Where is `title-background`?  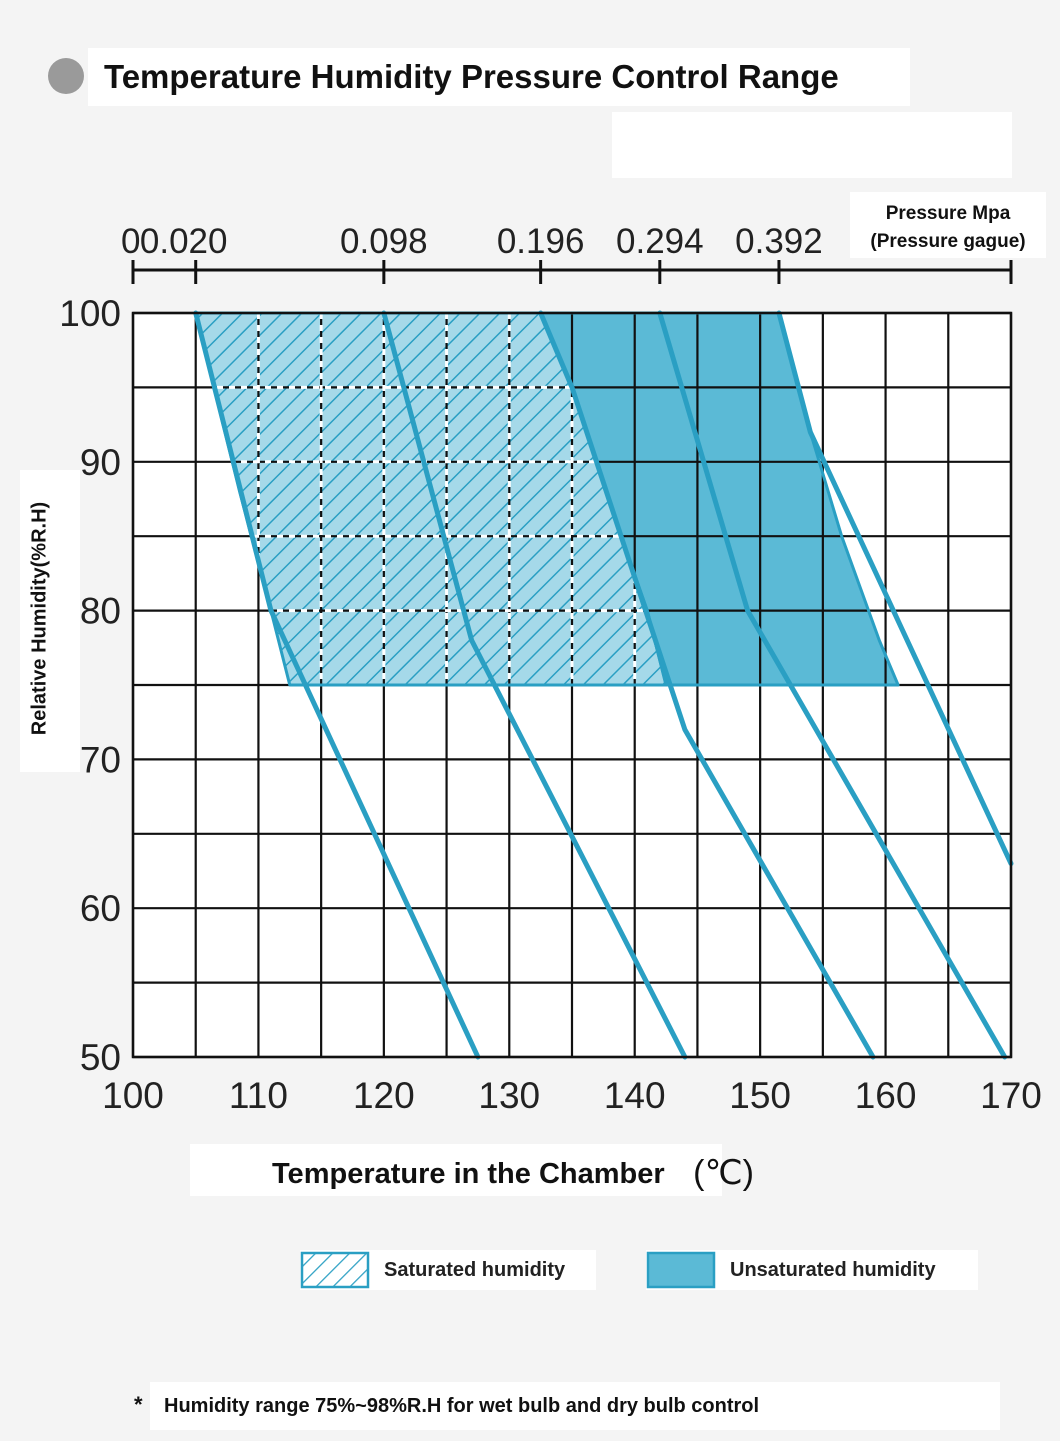
title-background is located at coordinates (499, 77).